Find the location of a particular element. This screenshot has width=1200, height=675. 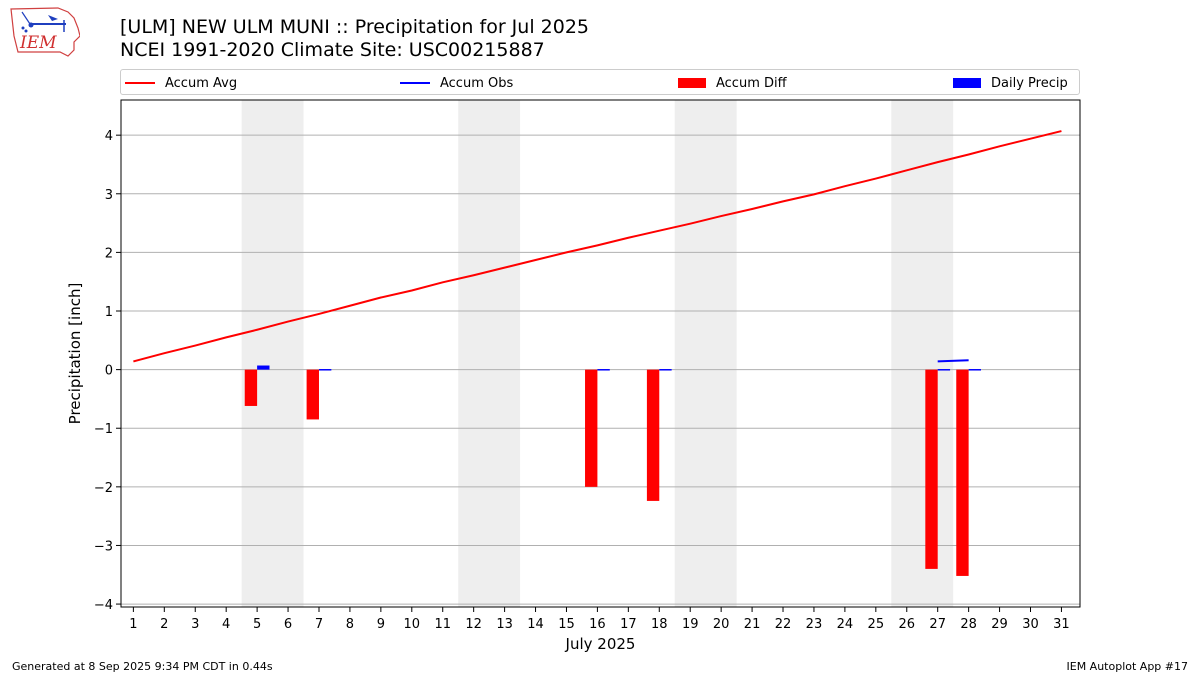

y-tick-label: 4 is located at coordinates (109, 136).